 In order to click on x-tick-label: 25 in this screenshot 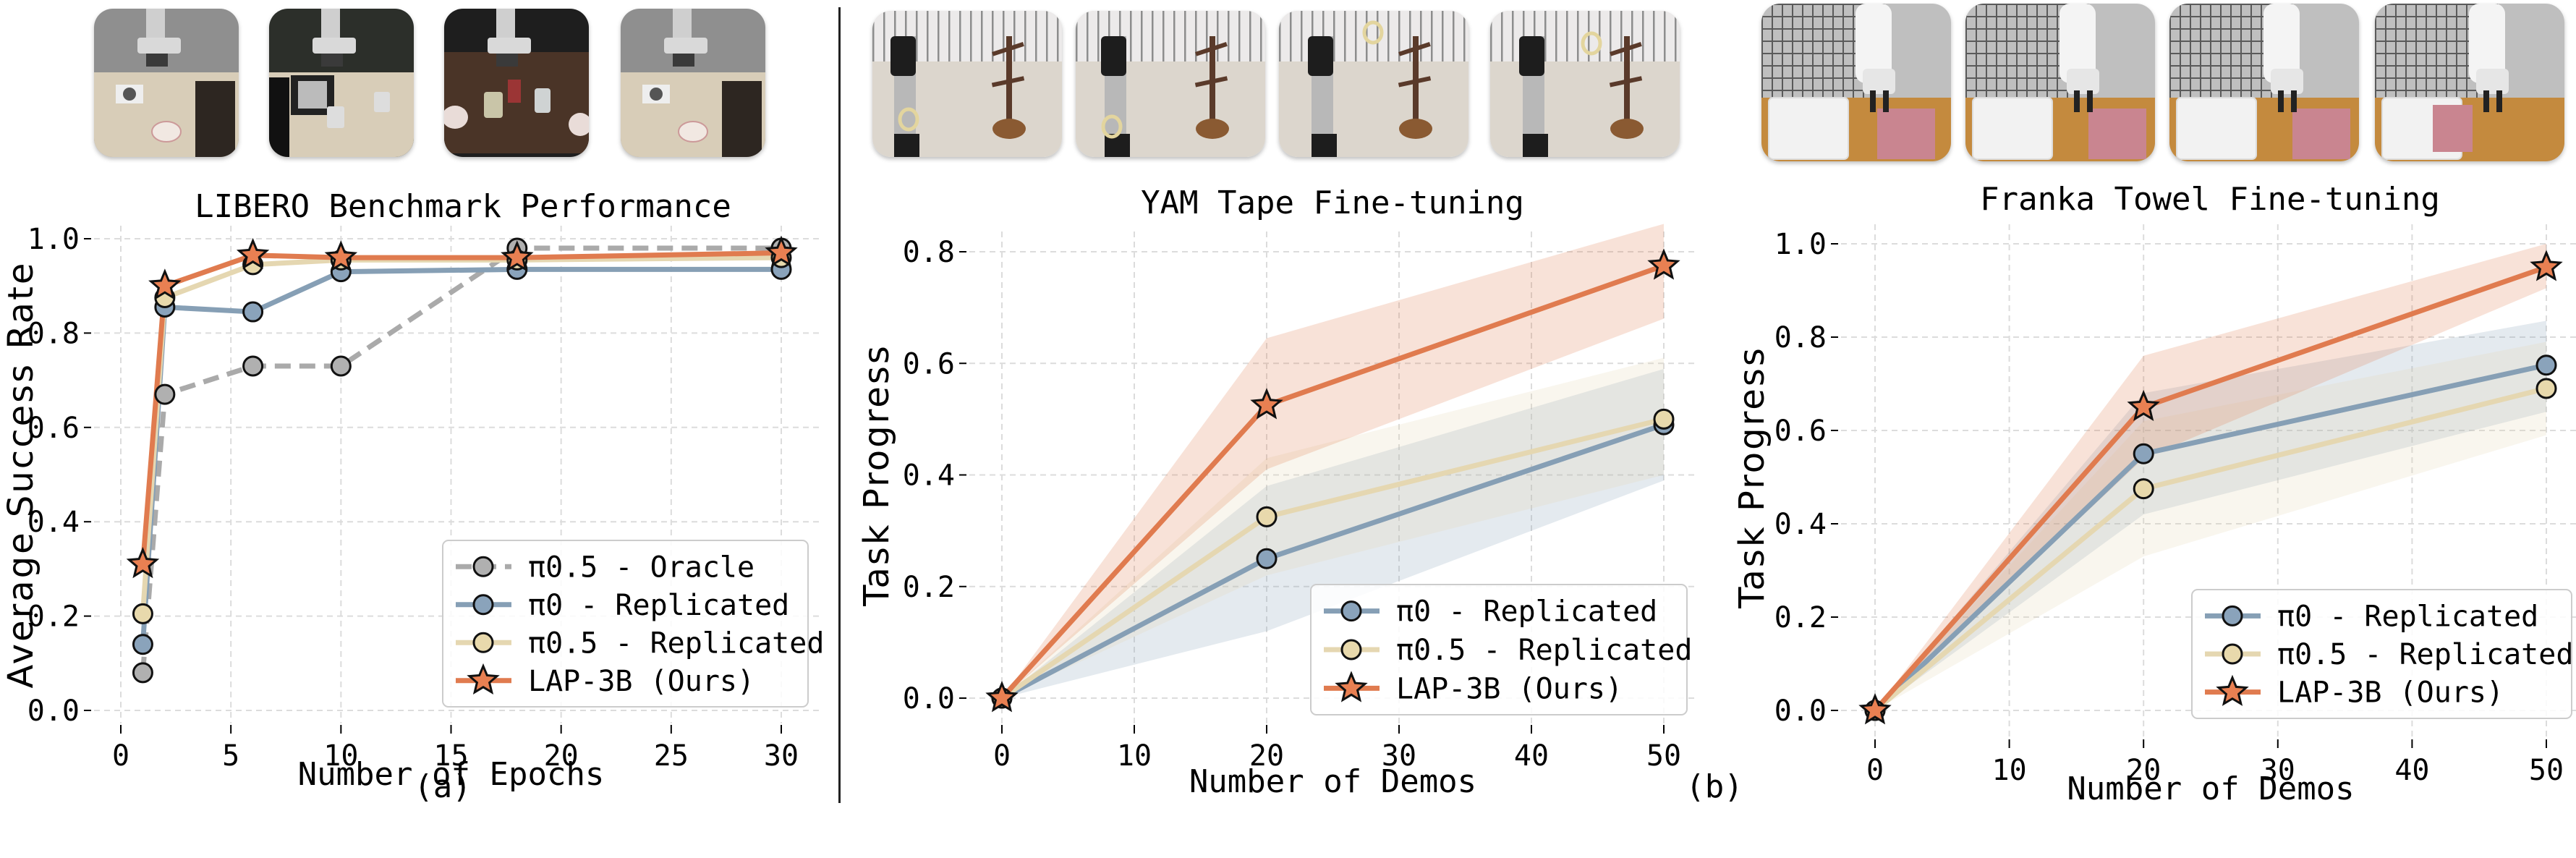, I will do `click(671, 756)`.